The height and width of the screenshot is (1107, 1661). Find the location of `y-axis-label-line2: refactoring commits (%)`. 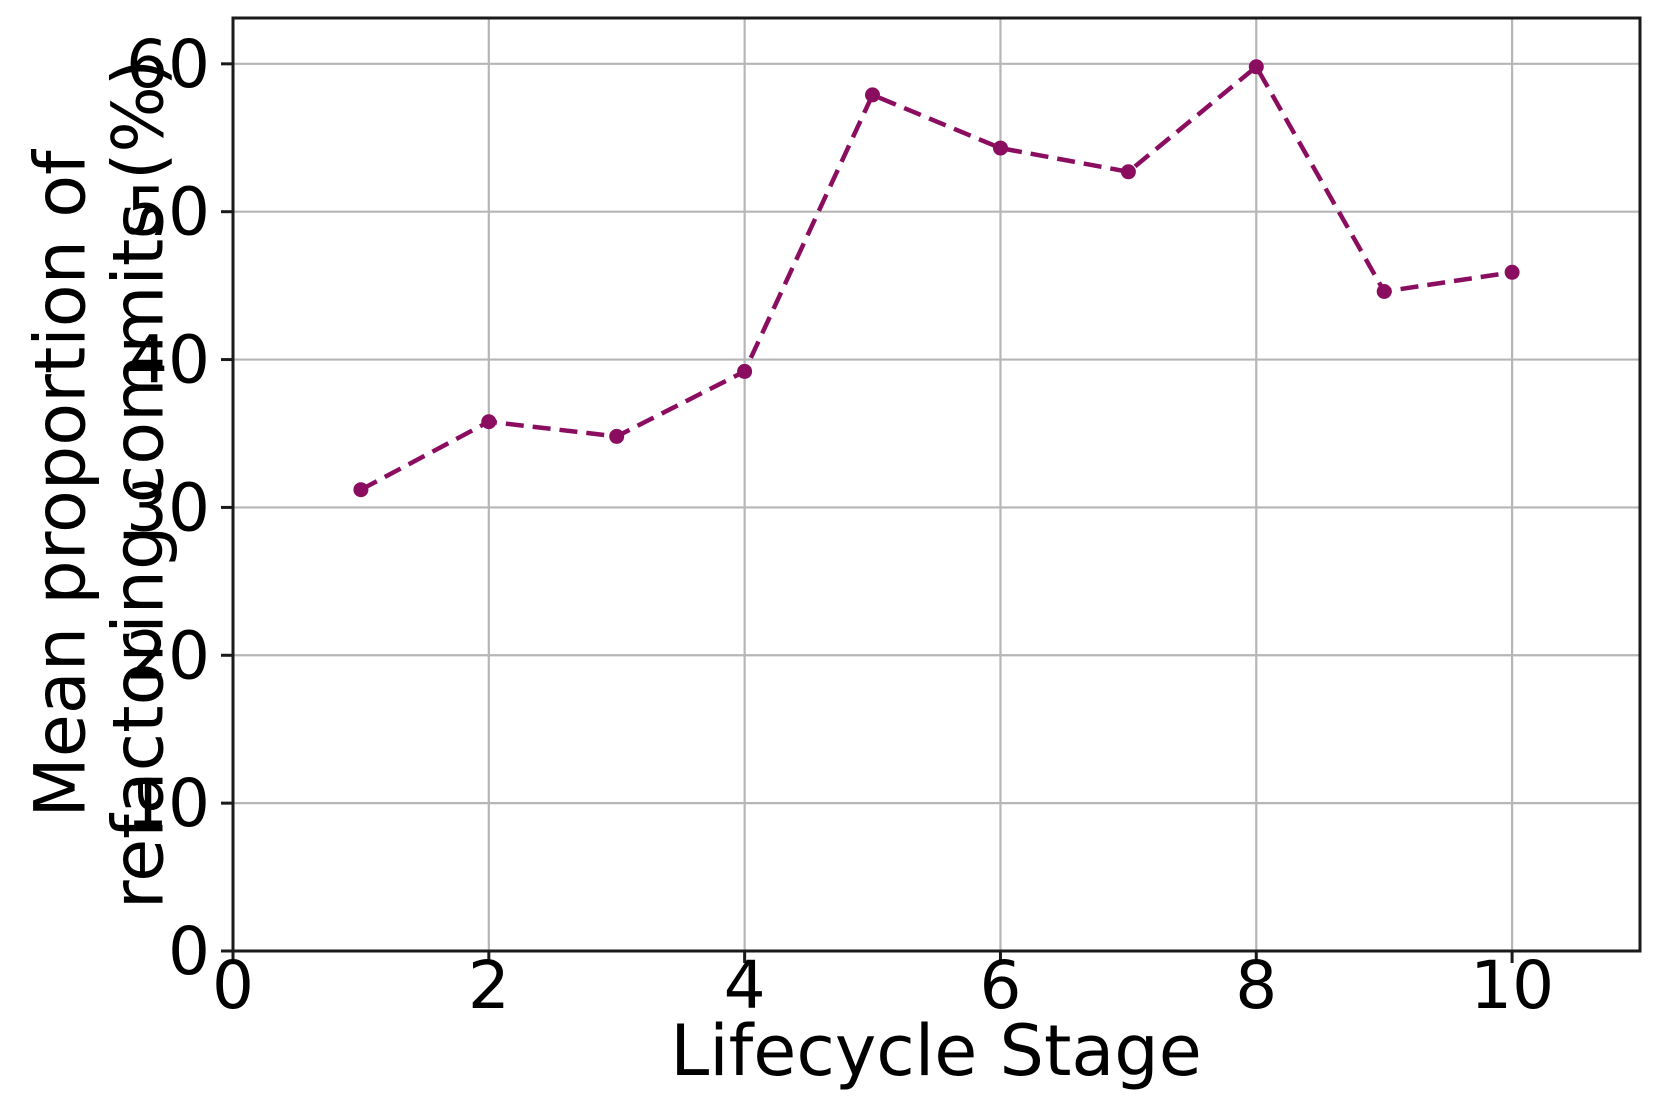

y-axis-label-line2: refactoring commits (%) is located at coordinates (139, 484).